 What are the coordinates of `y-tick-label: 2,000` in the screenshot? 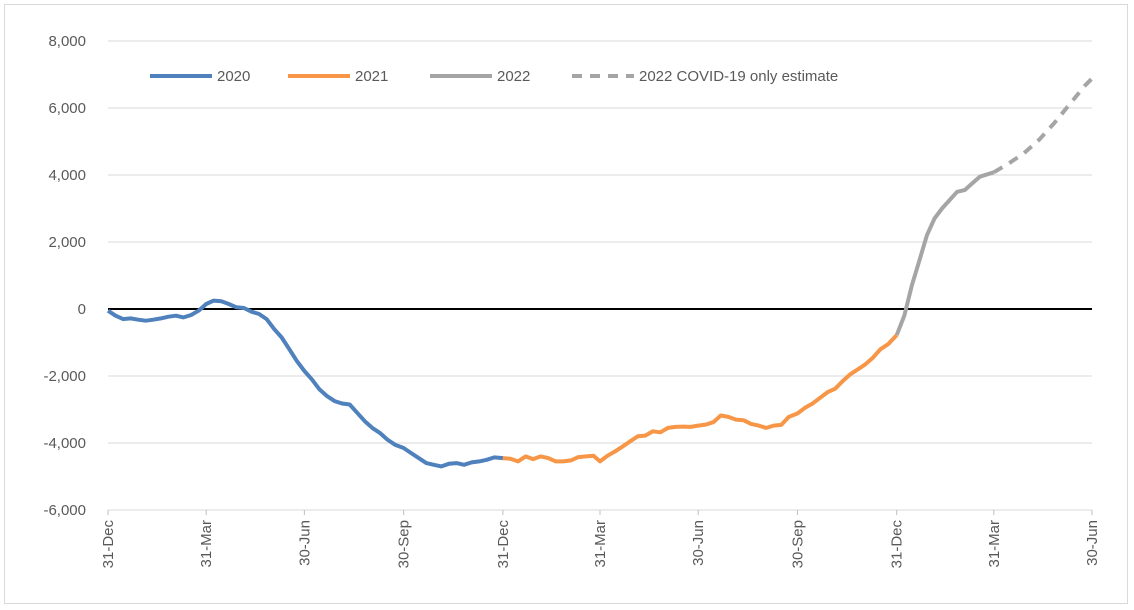 It's located at (67, 242).